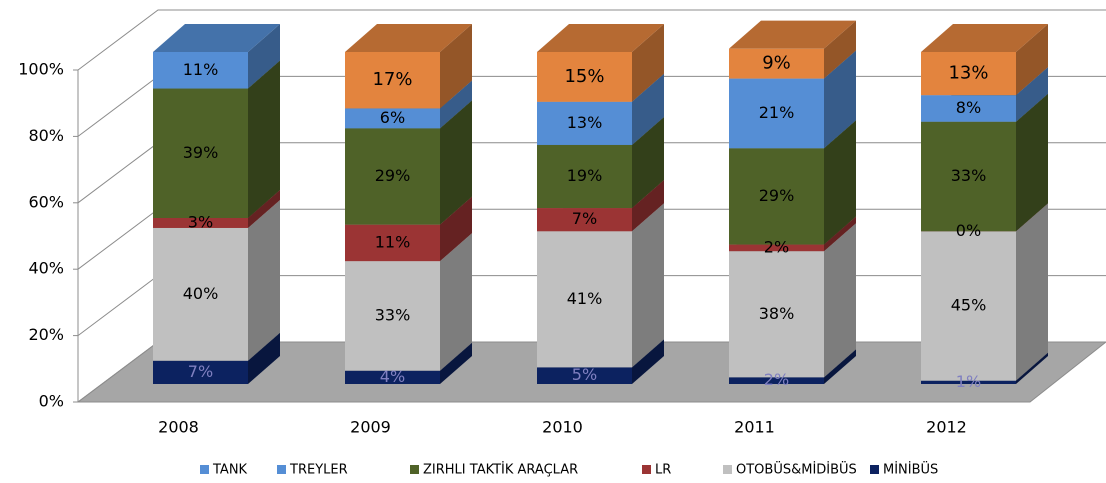  Describe the element at coordinates (968, 230) in the screenshot. I see `data-label: 0%` at that location.